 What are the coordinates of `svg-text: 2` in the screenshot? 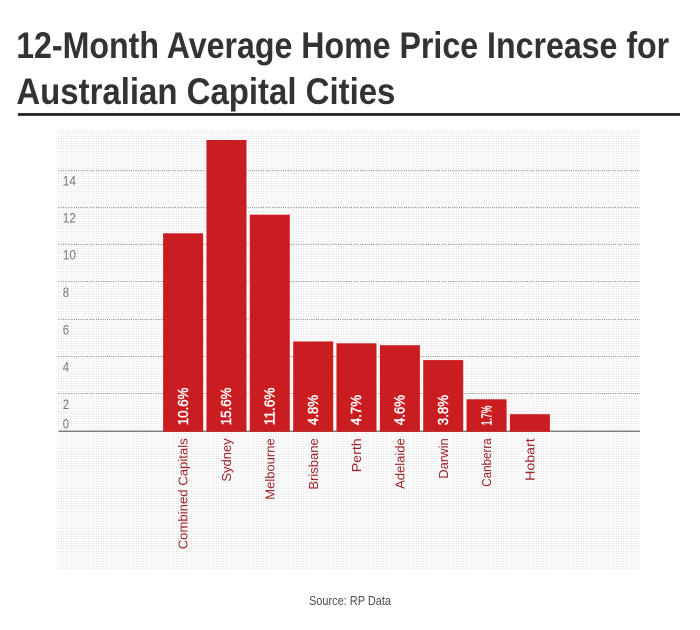 It's located at (66, 404).